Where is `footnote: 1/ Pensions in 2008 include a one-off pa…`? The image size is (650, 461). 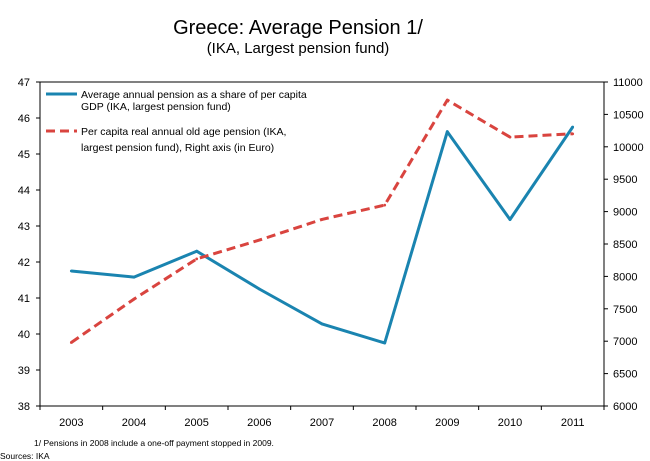 footnote: 1/ Pensions in 2008 include a one-off pa… is located at coordinates (154, 443).